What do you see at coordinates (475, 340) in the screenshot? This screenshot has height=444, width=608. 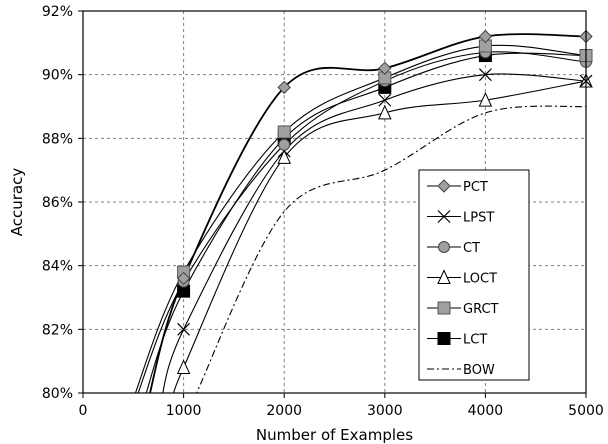 I see `legend-label-lct: LCT` at bounding box center [475, 340].